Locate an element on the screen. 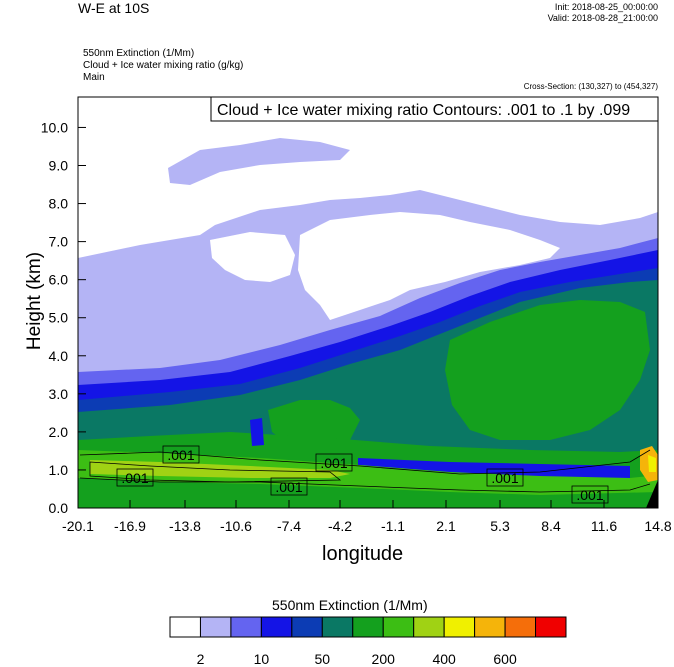 Image resolution: width=674 pixels, height=667 pixels. x-tick-label: -10.6 is located at coordinates (236, 526).